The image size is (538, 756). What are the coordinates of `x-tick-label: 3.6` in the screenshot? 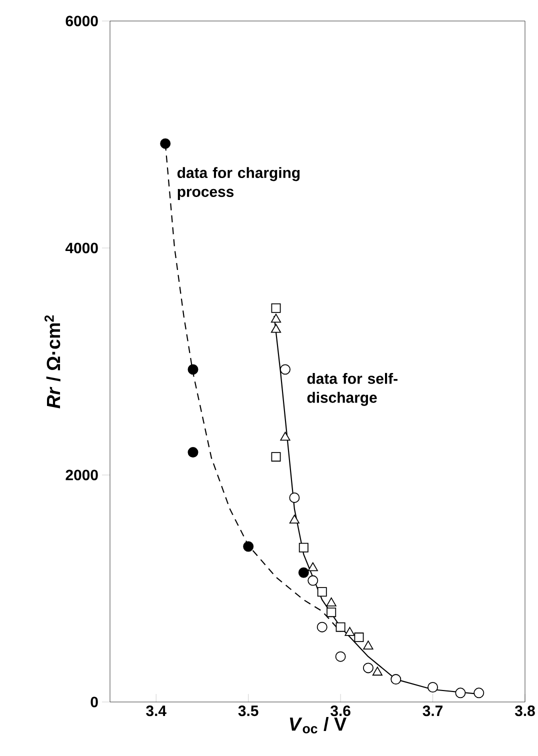 It's located at (340, 711).